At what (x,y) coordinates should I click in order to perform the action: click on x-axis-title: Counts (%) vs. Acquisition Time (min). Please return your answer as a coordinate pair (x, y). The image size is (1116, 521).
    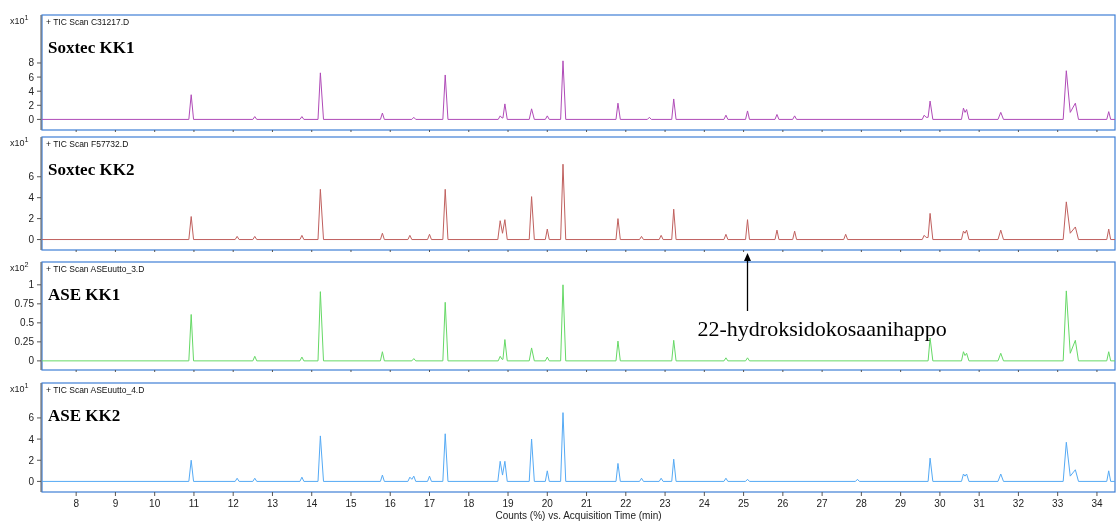
    Looking at the image, I should click on (578, 515).